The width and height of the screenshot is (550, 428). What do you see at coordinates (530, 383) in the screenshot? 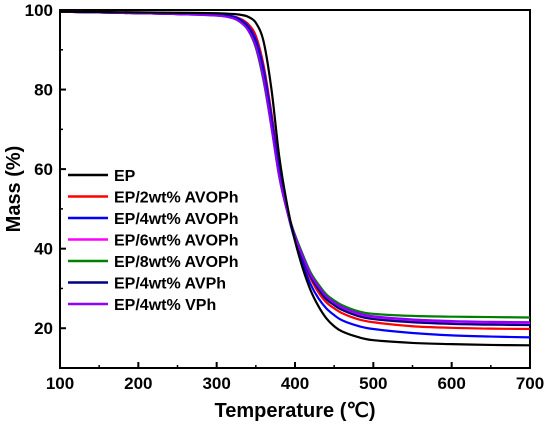
I see `x-tick-label: 700` at bounding box center [530, 383].